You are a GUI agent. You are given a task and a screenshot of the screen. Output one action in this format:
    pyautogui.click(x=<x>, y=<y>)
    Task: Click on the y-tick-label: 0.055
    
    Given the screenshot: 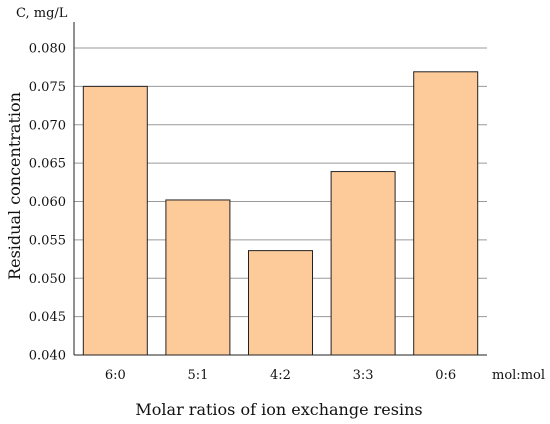 What is the action you would take?
    pyautogui.click(x=47, y=240)
    